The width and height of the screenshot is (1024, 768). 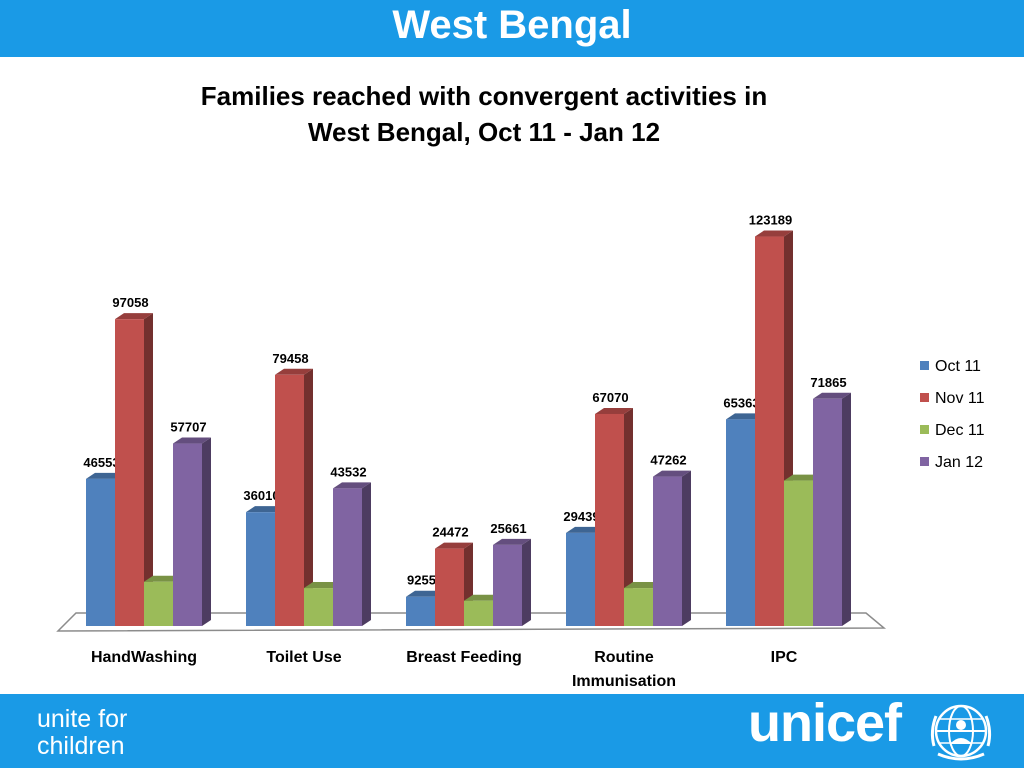 What do you see at coordinates (512, 730) in the screenshot?
I see `footer-bar: unite for children unicef` at bounding box center [512, 730].